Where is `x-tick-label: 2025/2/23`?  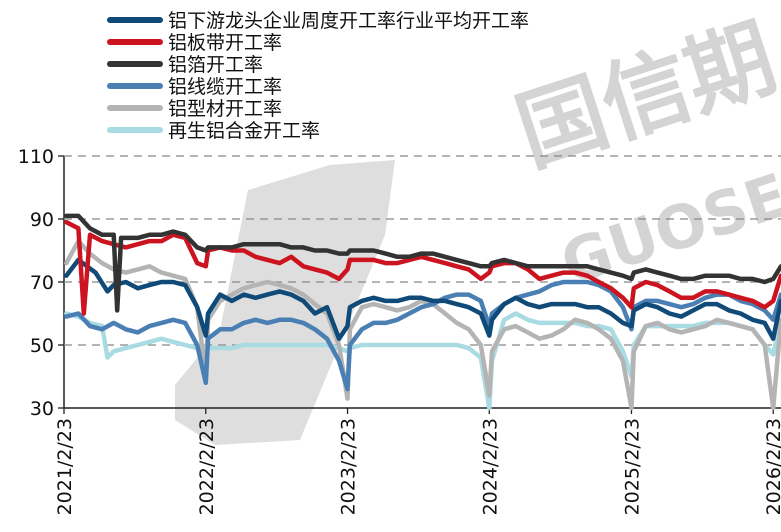 x-tick-label: 2025/2/23 is located at coordinates (632, 466).